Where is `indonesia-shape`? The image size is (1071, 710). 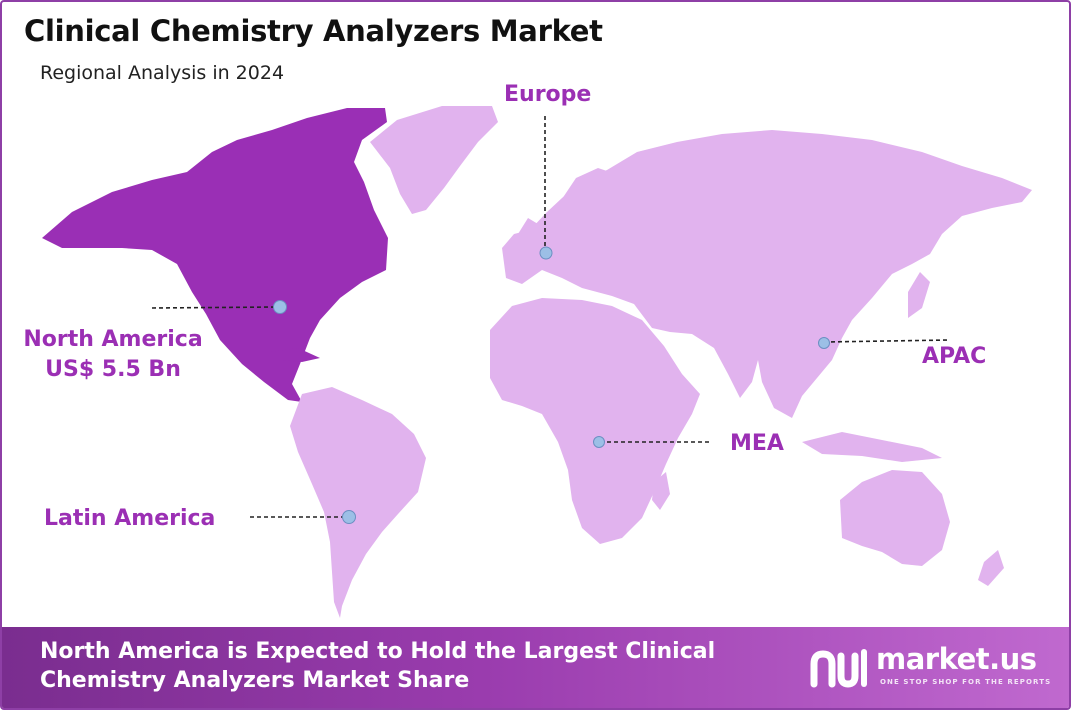 indonesia-shape is located at coordinates (872, 447).